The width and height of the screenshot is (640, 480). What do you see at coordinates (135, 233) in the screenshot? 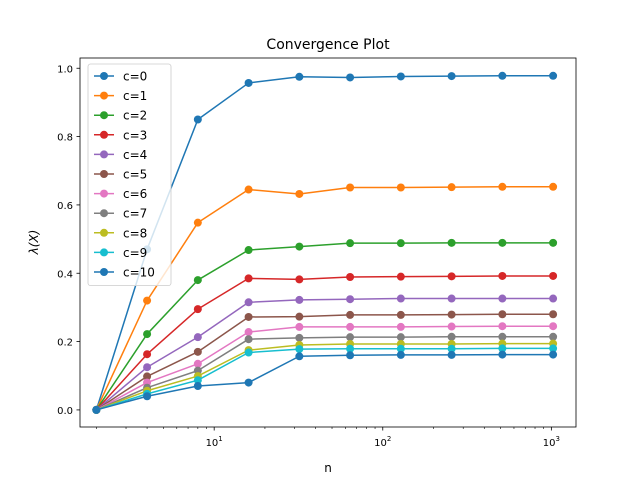
I see `legend-label: c=8` at bounding box center [135, 233].